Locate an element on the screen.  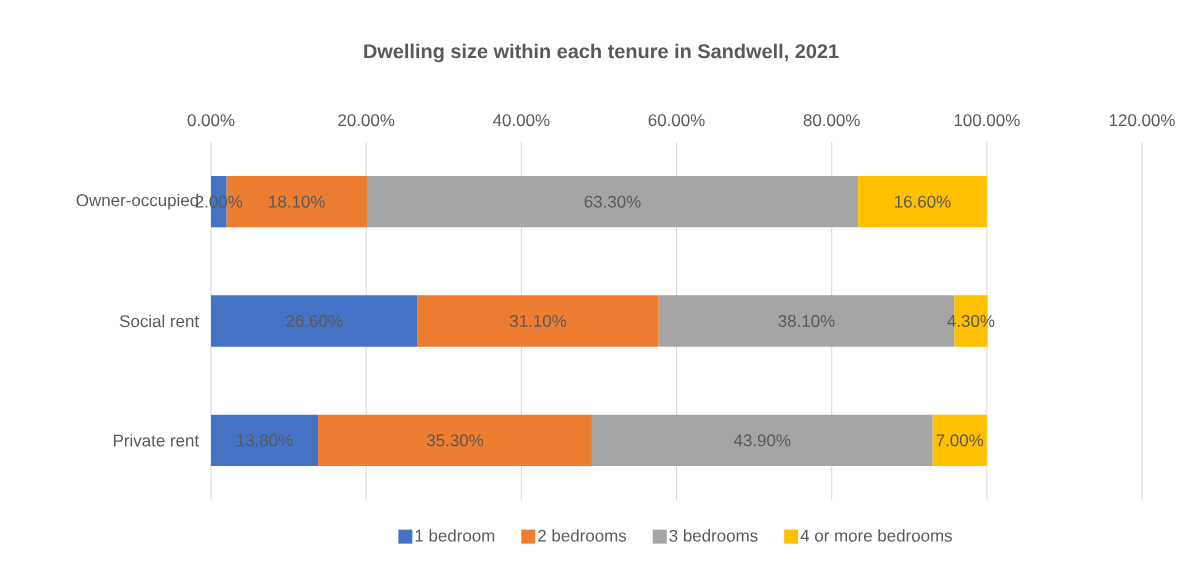
legend-label: 4 or more bedrooms is located at coordinates (876, 535).